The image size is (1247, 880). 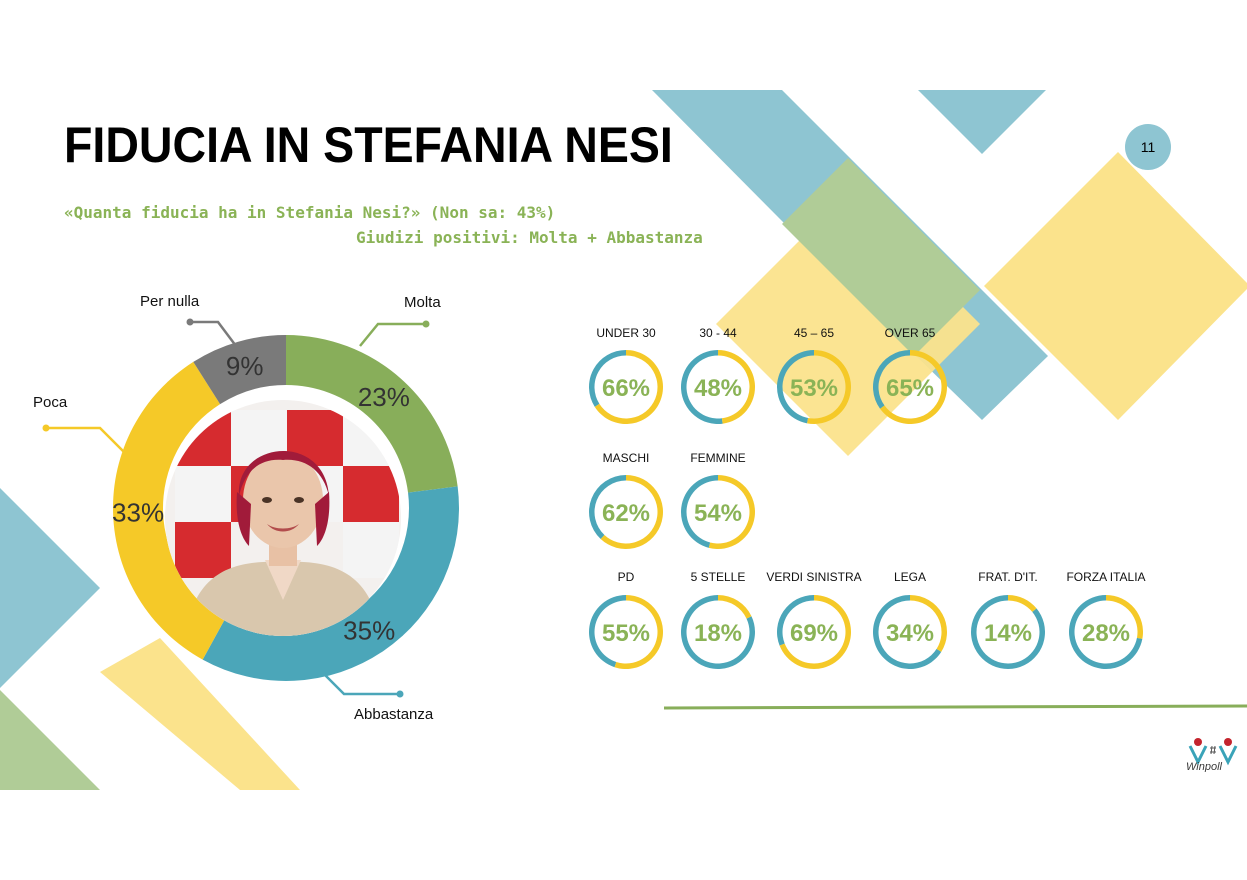 I want to click on winpoll-logo-mark: Winpoll, so click(x=1212, y=755).